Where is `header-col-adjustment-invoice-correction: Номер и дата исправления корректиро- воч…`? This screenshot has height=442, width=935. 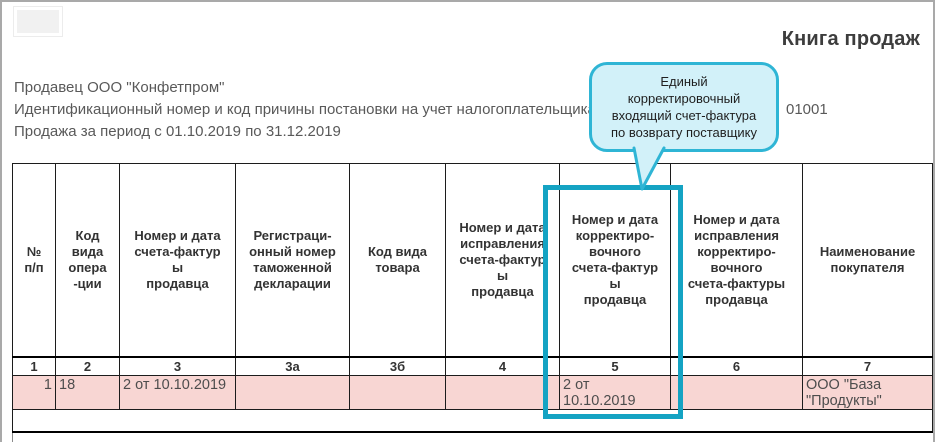
header-col-adjustment-invoice-correction: Номер и дата исправления корректиро- воч… is located at coordinates (736, 260).